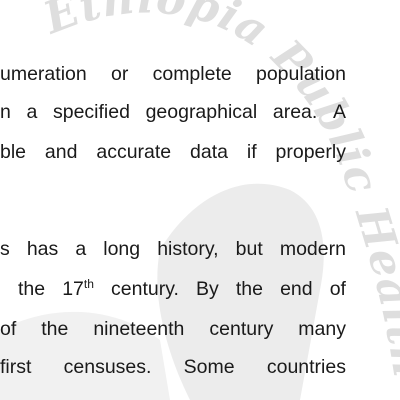 This screenshot has width=400, height=400. I want to click on word: geographical, so click(201, 112).